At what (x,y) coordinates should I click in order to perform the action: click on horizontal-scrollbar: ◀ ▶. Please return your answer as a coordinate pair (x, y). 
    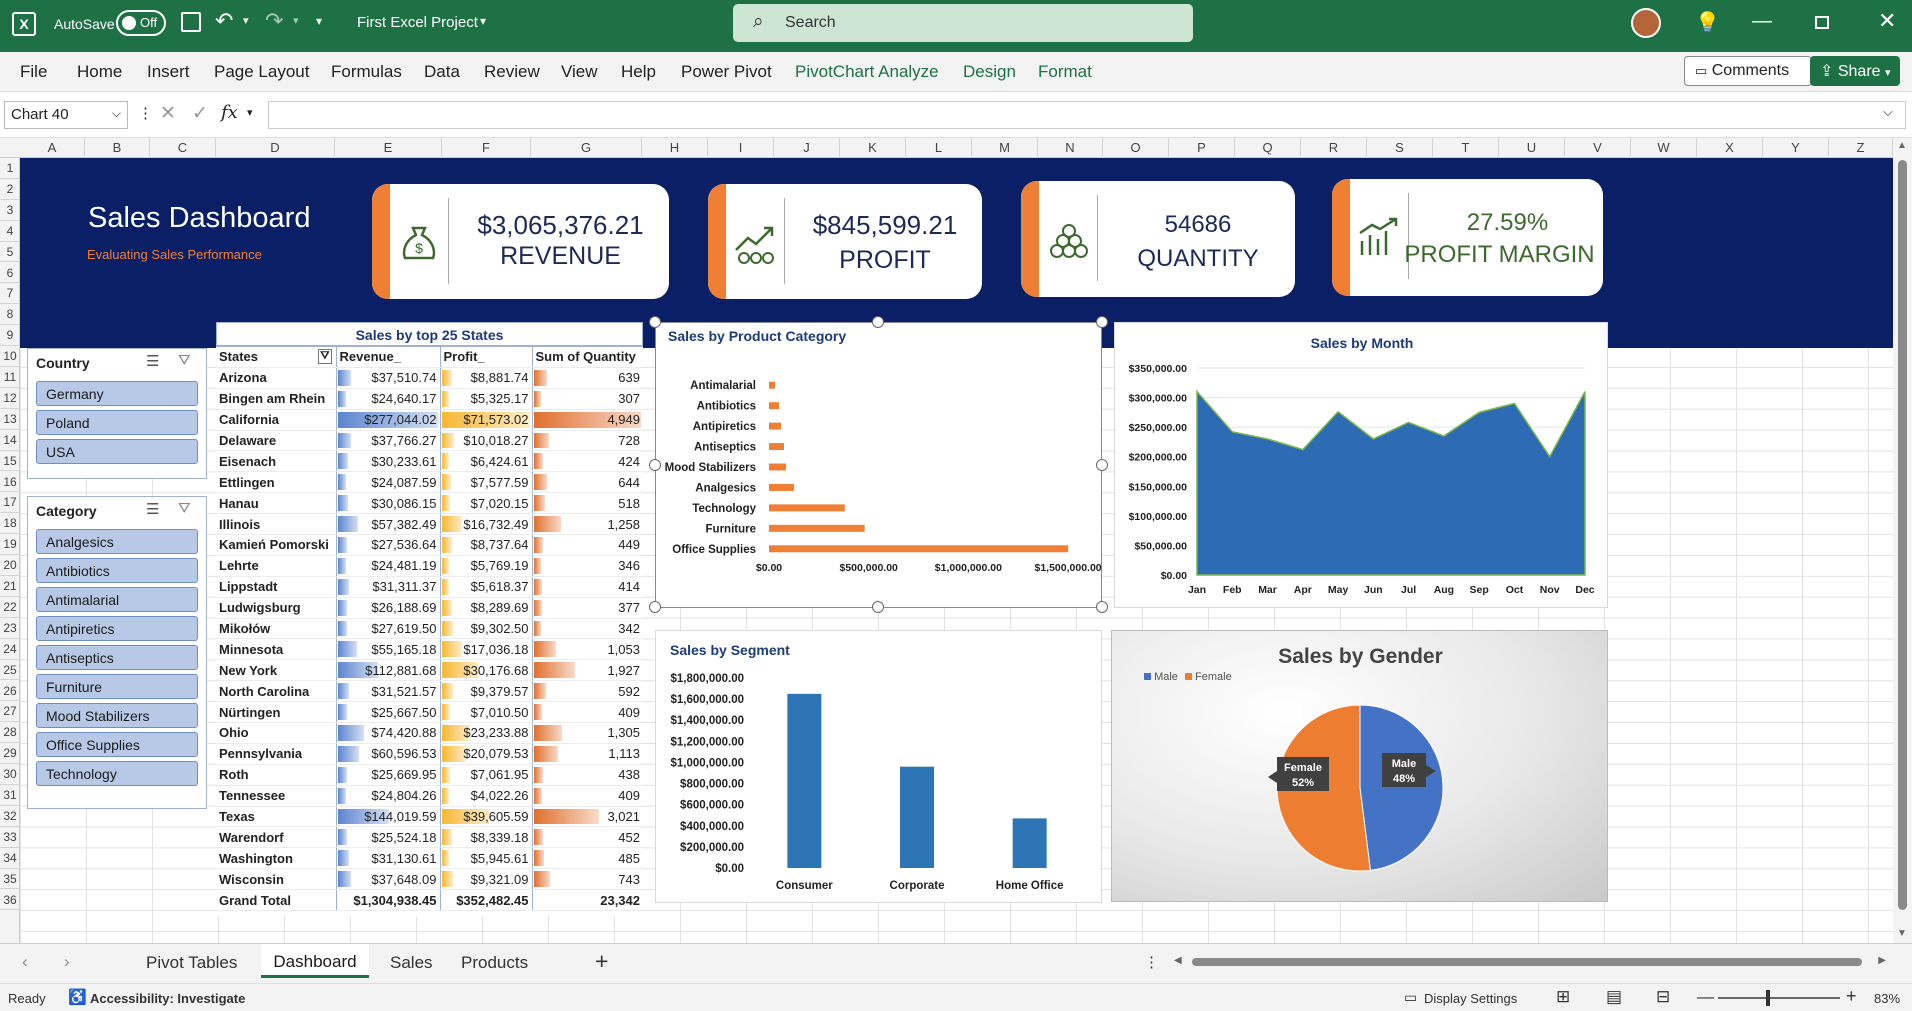
    Looking at the image, I should click on (1530, 962).